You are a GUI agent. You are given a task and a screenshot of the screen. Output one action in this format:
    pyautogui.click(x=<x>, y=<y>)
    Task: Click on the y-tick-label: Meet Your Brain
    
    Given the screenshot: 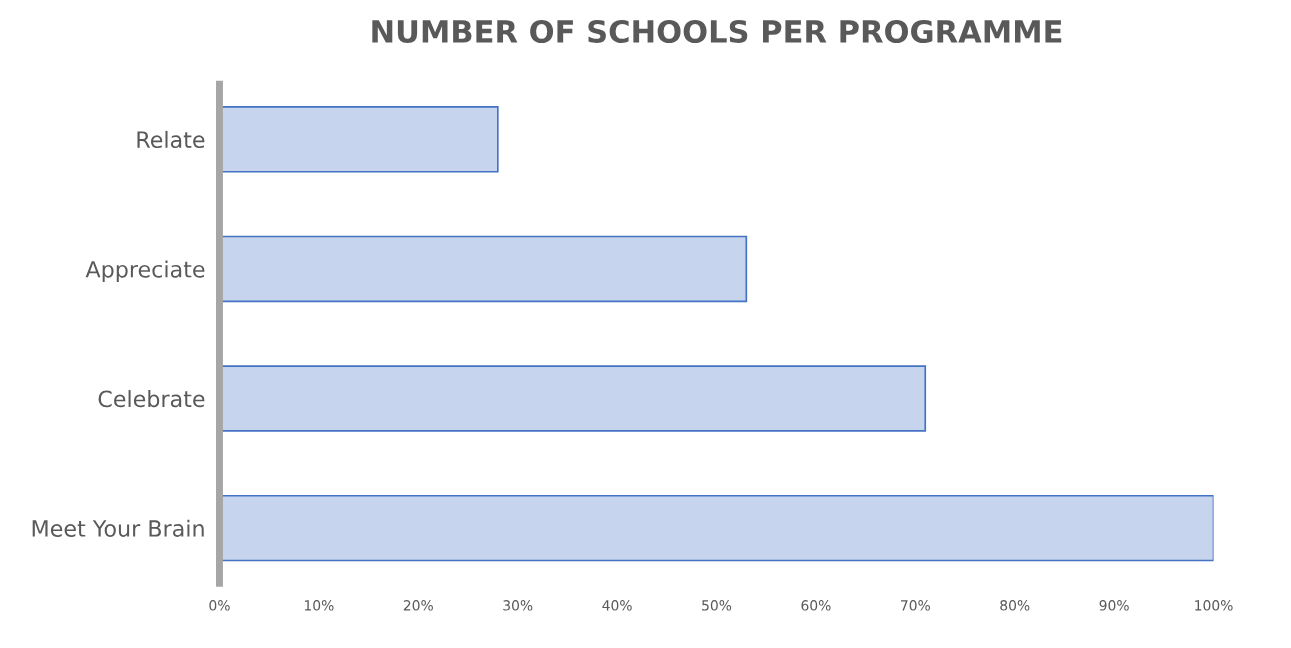 What is the action you would take?
    pyautogui.click(x=118, y=528)
    